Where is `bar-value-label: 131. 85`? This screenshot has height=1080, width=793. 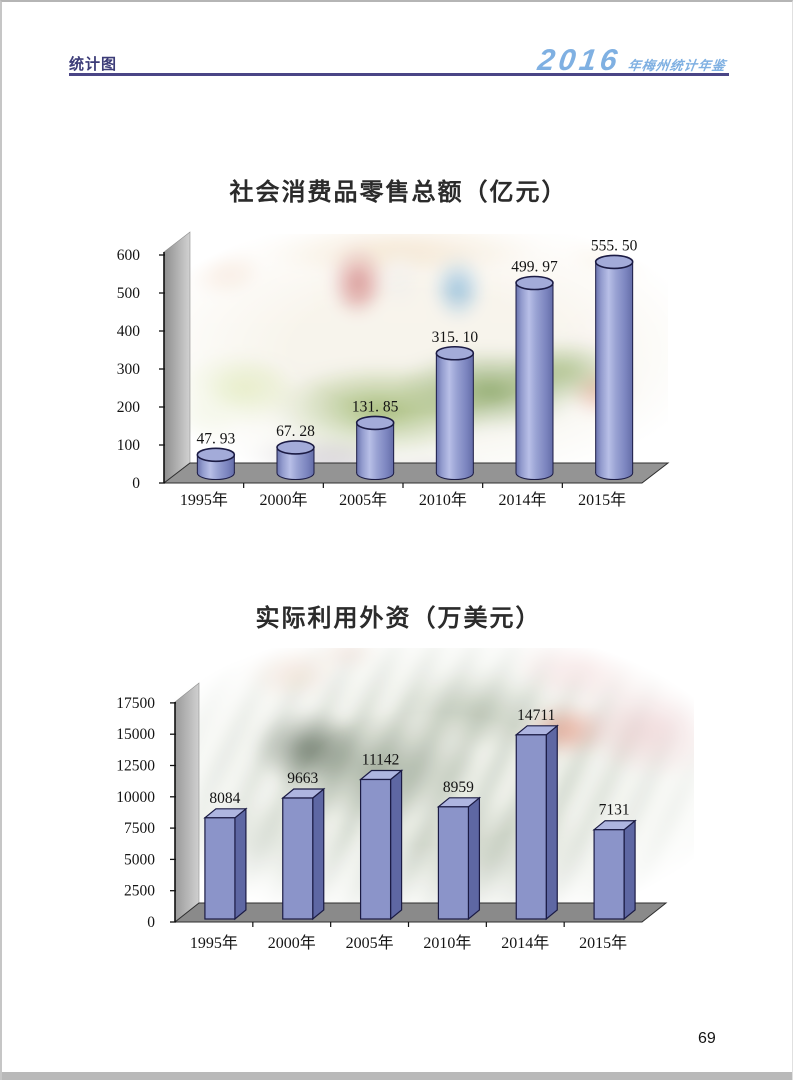
bar-value-label: 131. 85 is located at coordinates (375, 406).